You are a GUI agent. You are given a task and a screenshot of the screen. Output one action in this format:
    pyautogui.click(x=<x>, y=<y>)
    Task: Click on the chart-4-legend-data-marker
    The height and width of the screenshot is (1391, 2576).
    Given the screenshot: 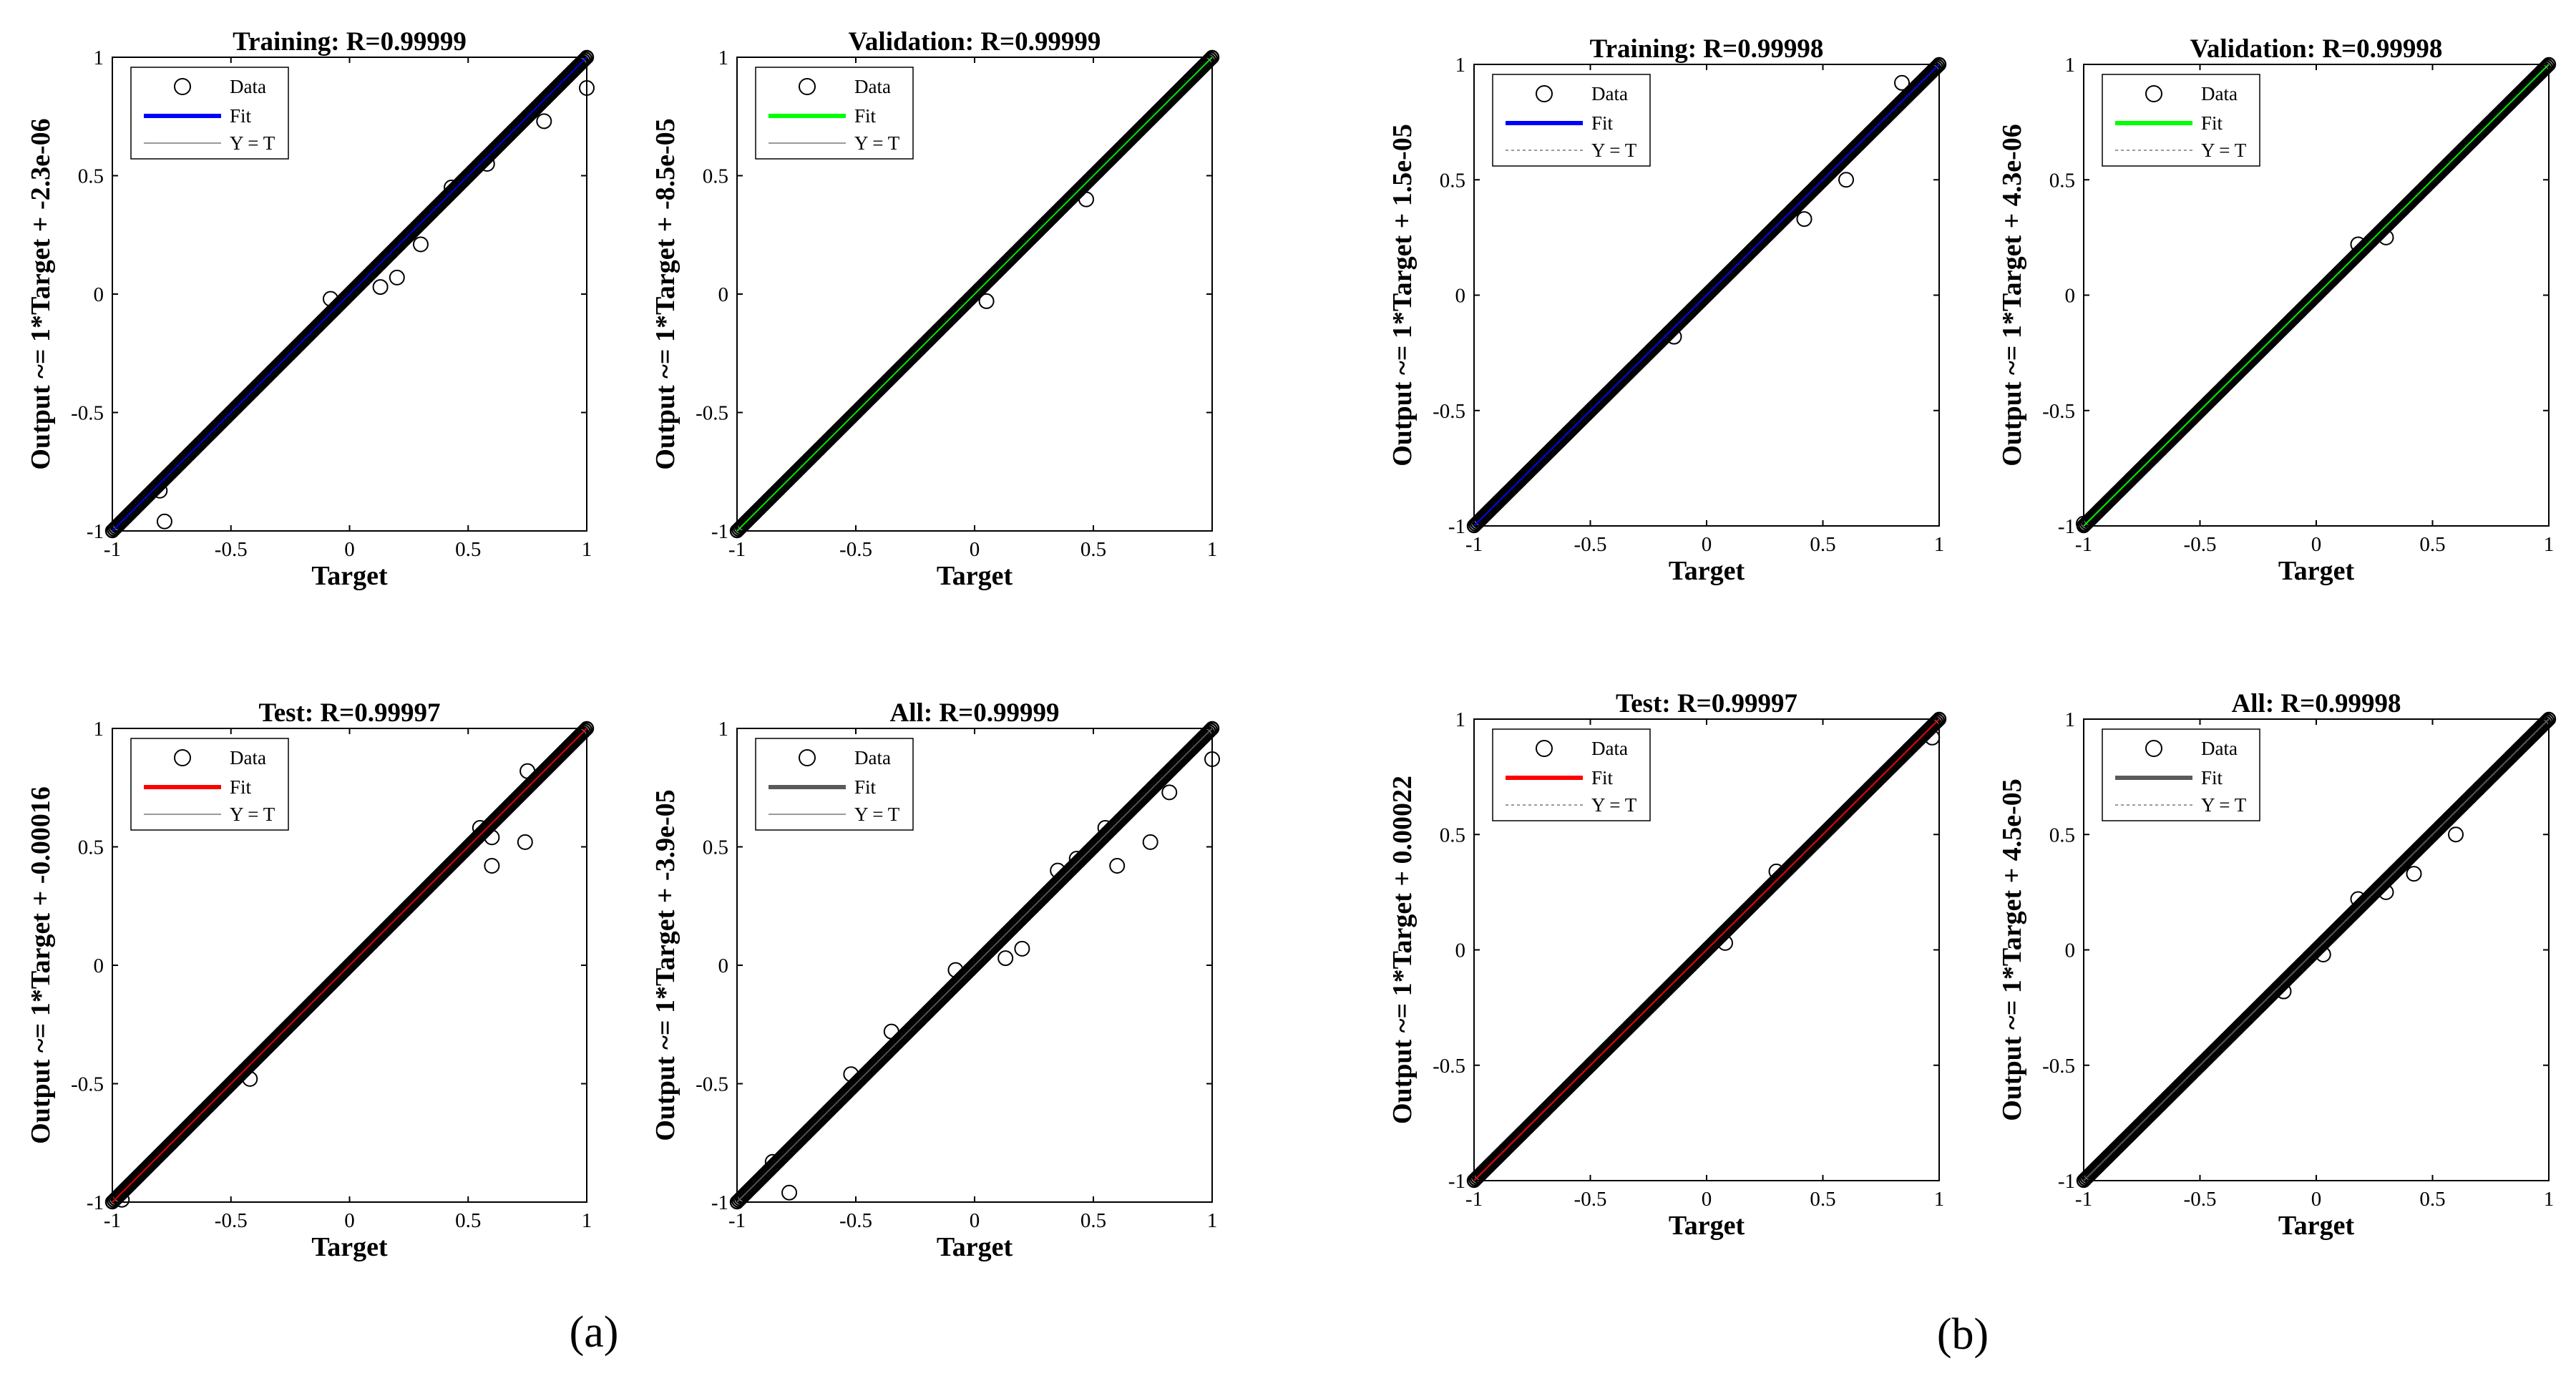 What is the action you would take?
    pyautogui.click(x=807, y=757)
    